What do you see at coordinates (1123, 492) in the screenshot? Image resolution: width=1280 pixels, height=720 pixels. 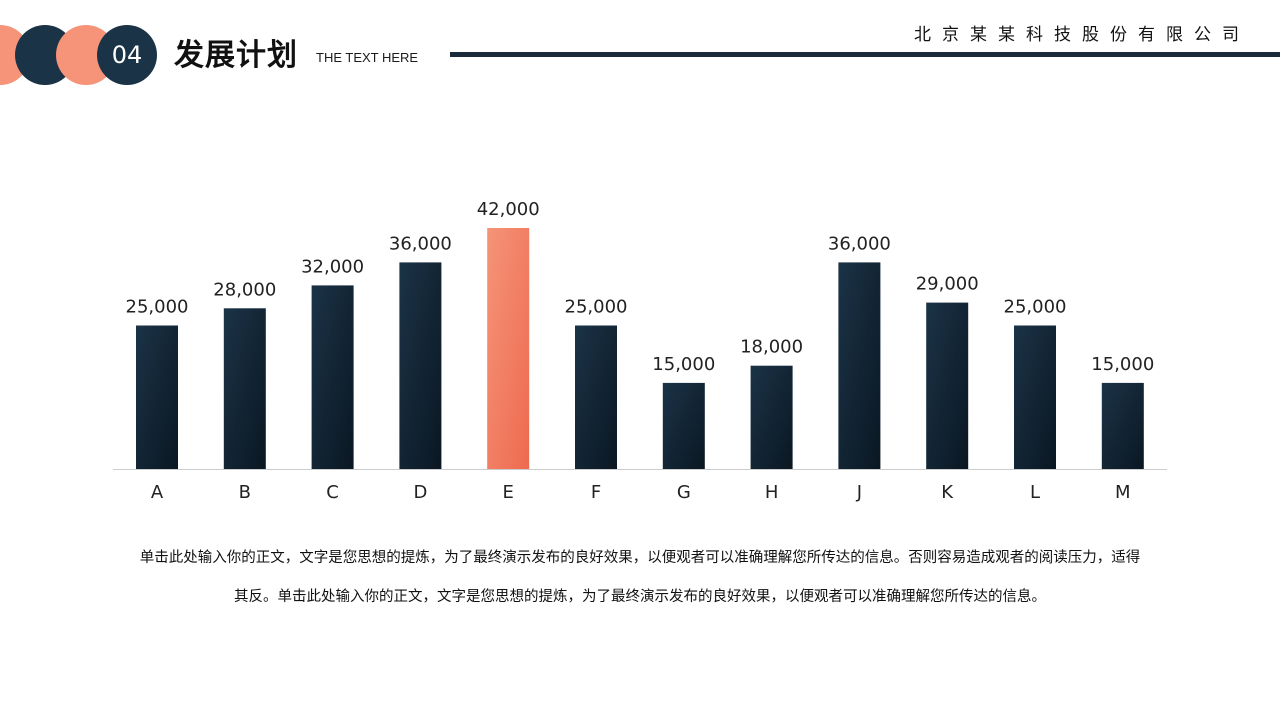 I see `category-label-M: M` at bounding box center [1123, 492].